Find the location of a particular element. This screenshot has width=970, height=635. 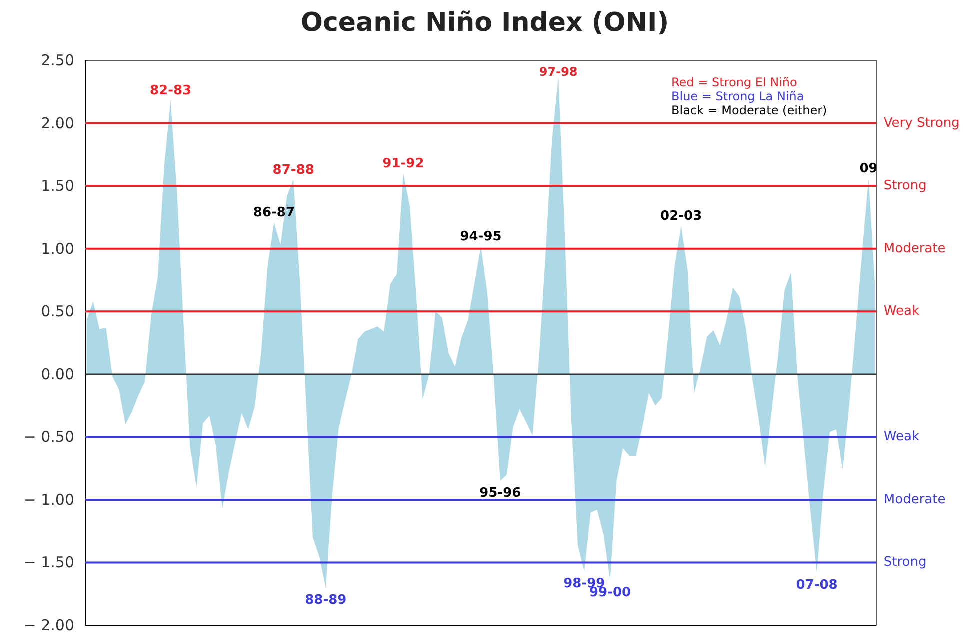

annotation: 95-96 is located at coordinates (501, 494).